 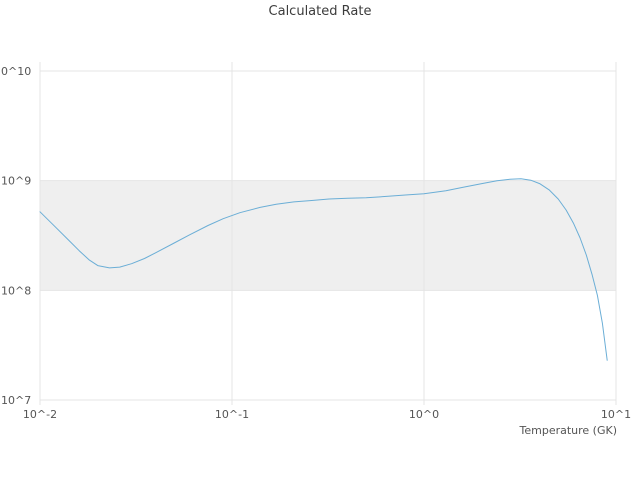 What do you see at coordinates (16, 71) in the screenshot?
I see `y-tick-label: 0^10` at bounding box center [16, 71].